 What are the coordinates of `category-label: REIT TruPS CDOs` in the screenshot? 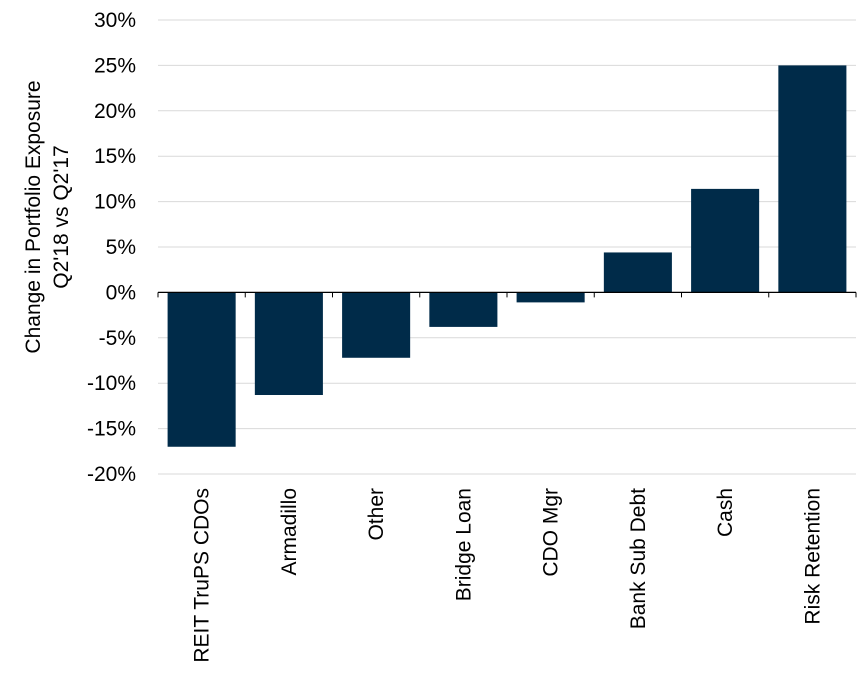 It's located at (202, 575).